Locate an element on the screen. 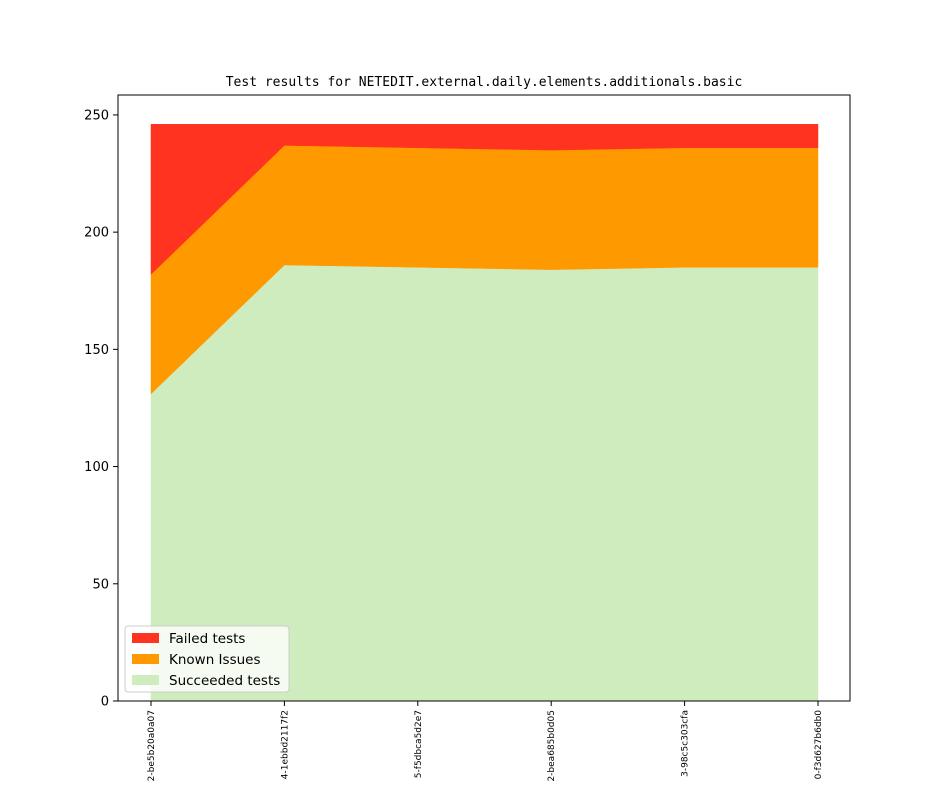 This screenshot has width=944, height=787. y-tick-label: 100 is located at coordinates (96, 467).